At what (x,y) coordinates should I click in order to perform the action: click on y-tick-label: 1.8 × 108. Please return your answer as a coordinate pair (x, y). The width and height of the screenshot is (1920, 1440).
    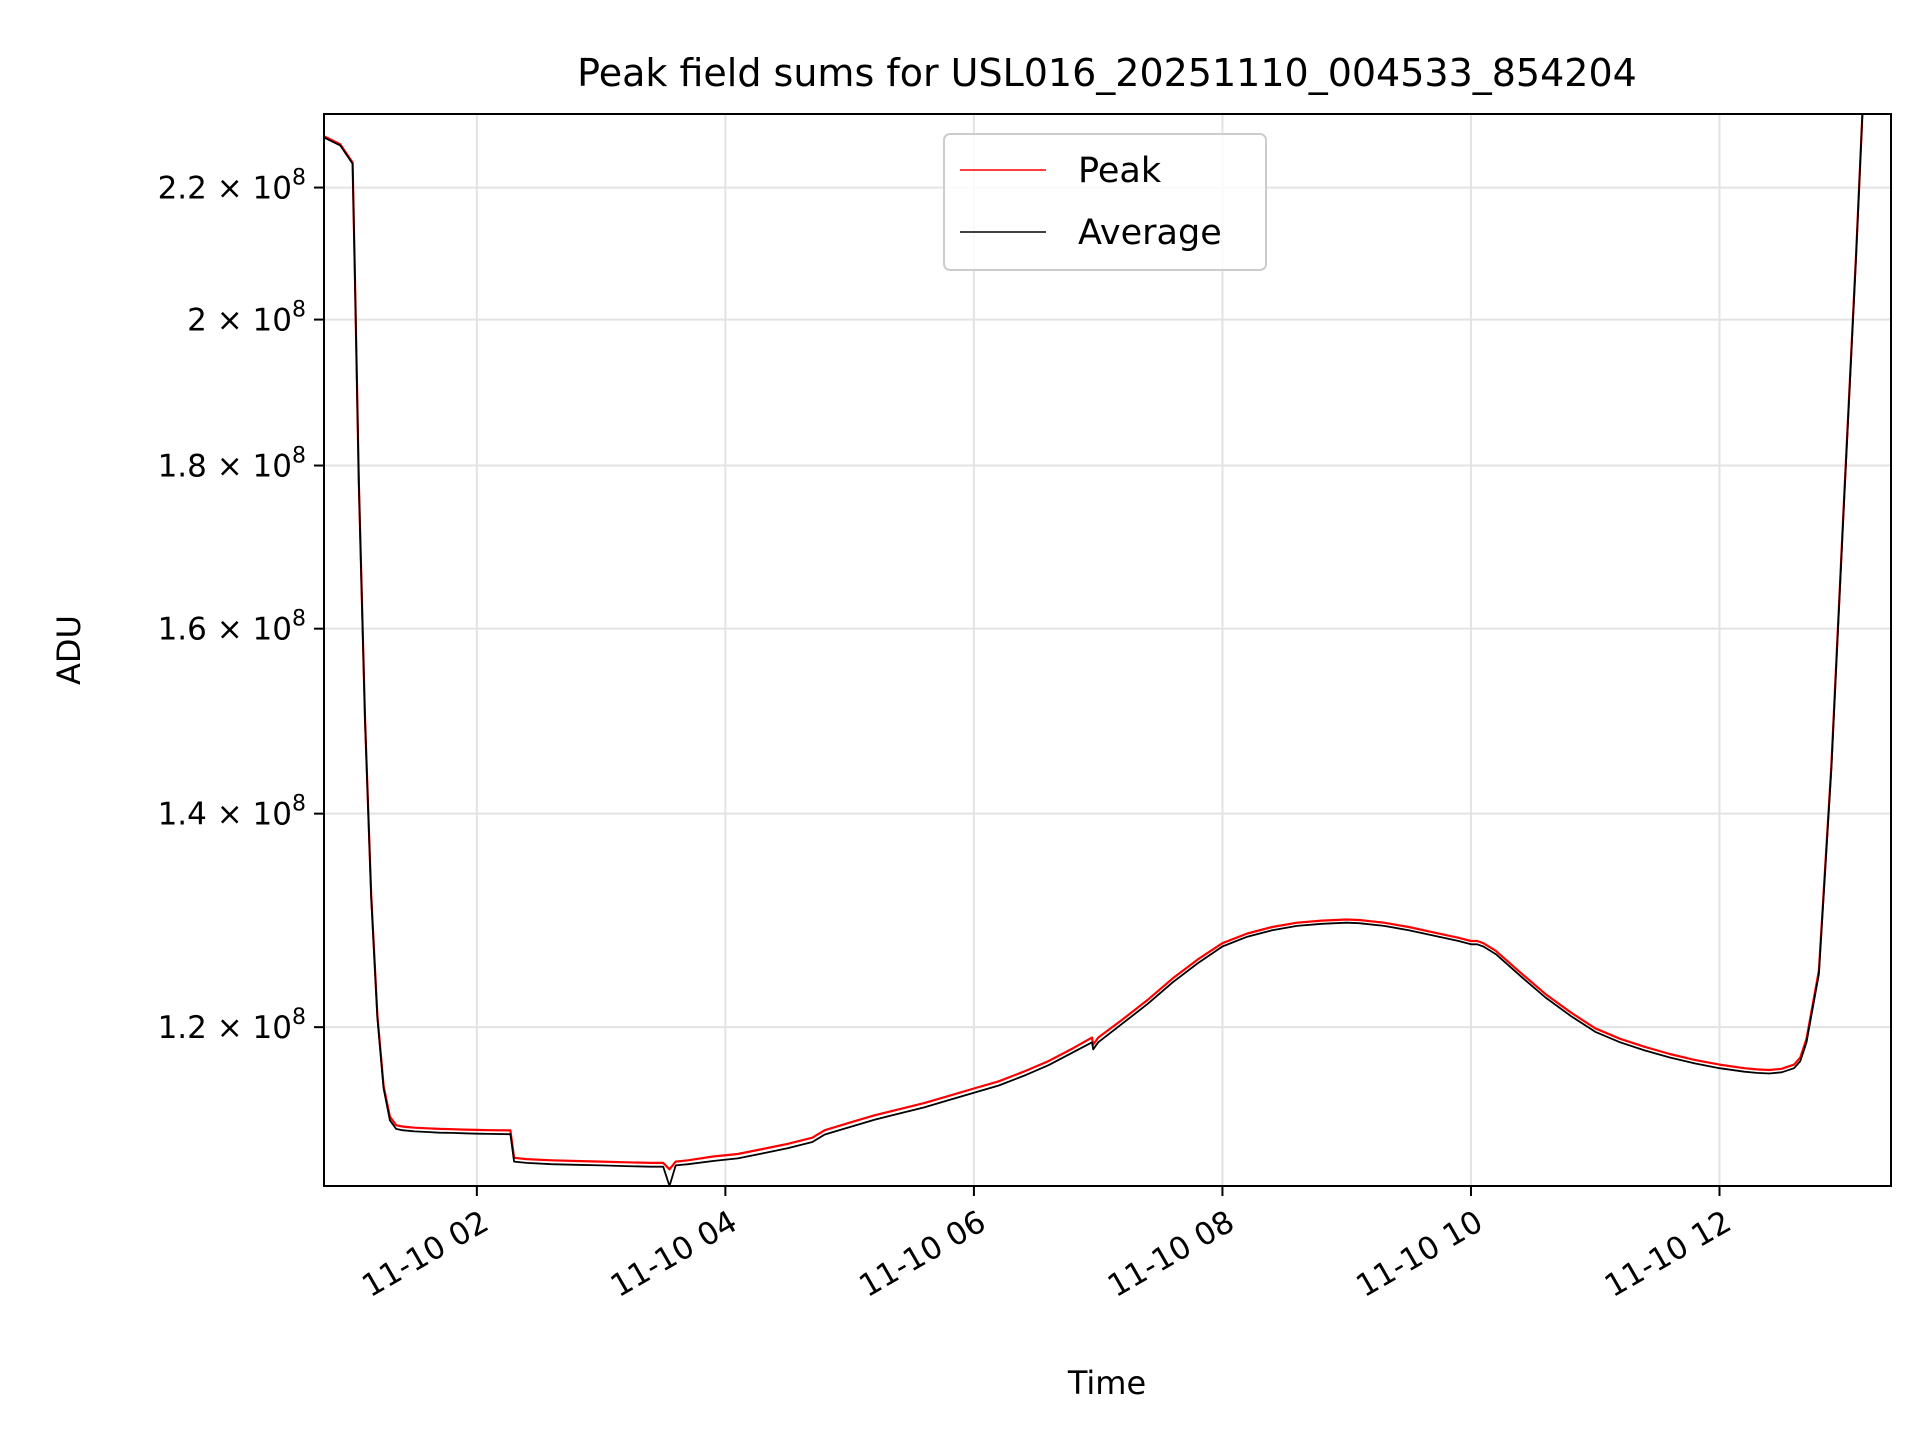
    Looking at the image, I should click on (232, 464).